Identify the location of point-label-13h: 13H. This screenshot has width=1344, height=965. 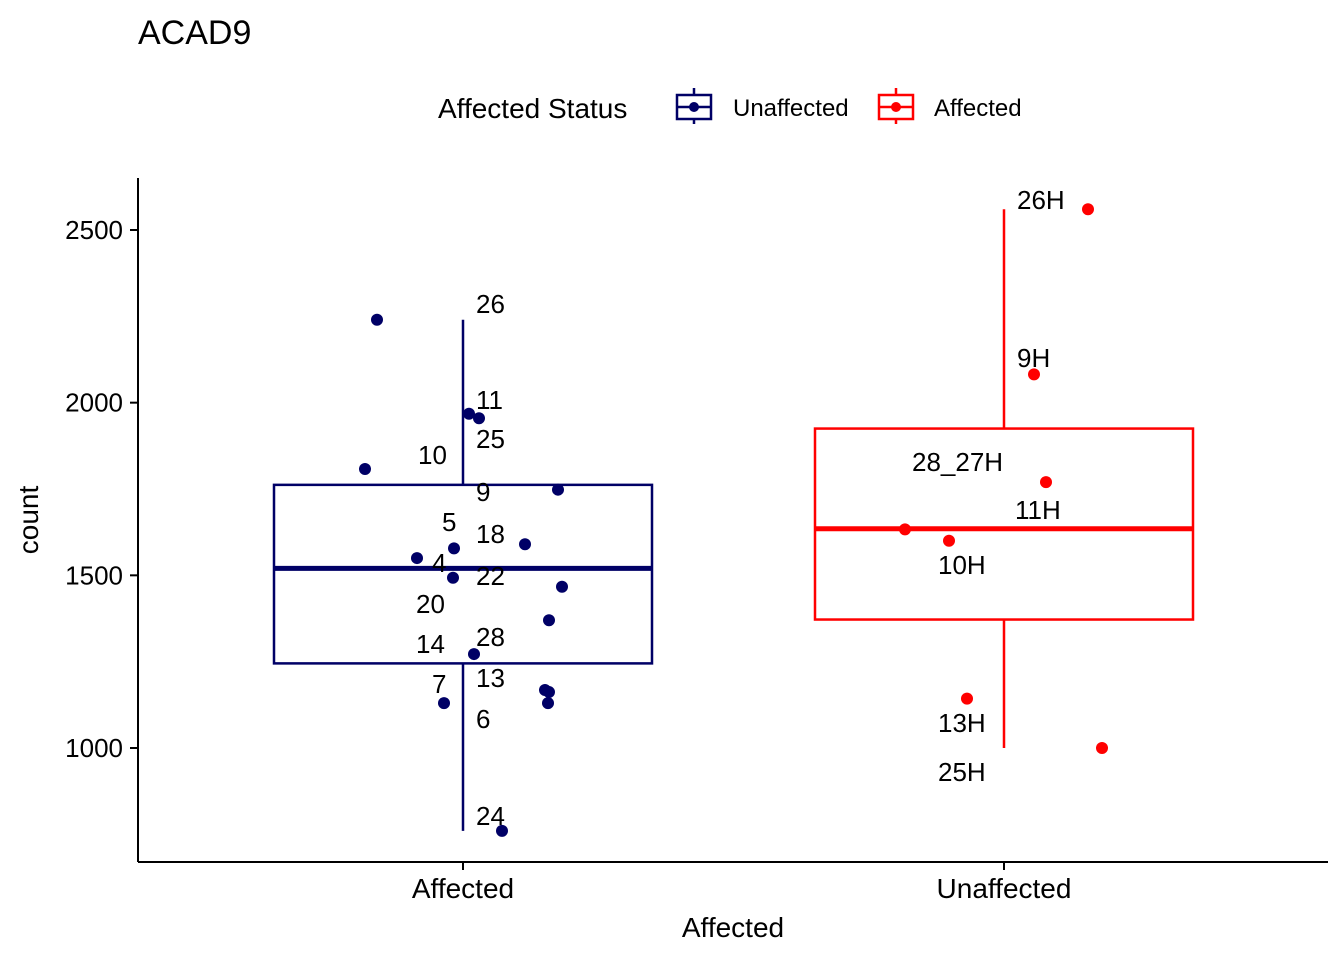
(962, 723).